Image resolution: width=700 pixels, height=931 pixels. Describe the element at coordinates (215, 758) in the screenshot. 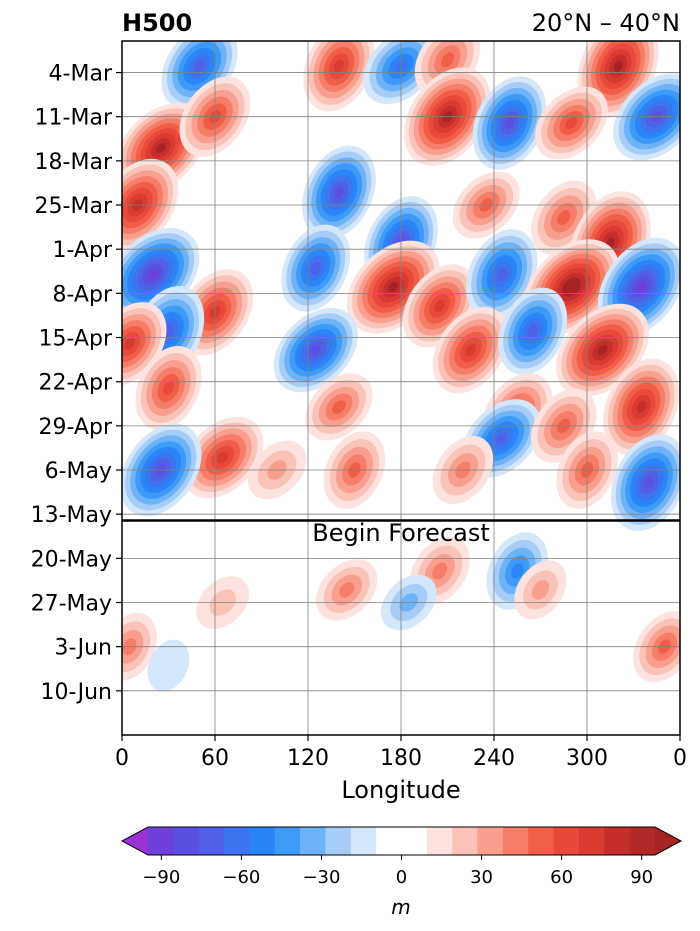

I see `x-tick-label: 60` at that location.